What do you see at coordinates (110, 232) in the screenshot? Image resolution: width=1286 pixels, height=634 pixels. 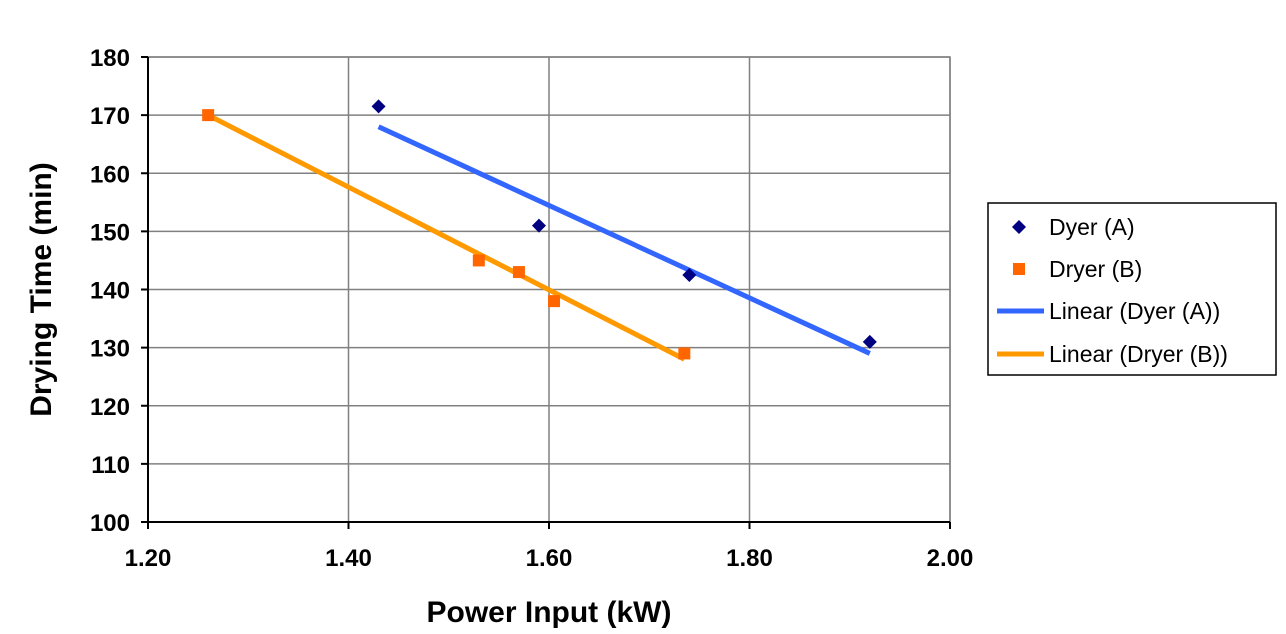 I see `y-tick-label: 150` at bounding box center [110, 232].